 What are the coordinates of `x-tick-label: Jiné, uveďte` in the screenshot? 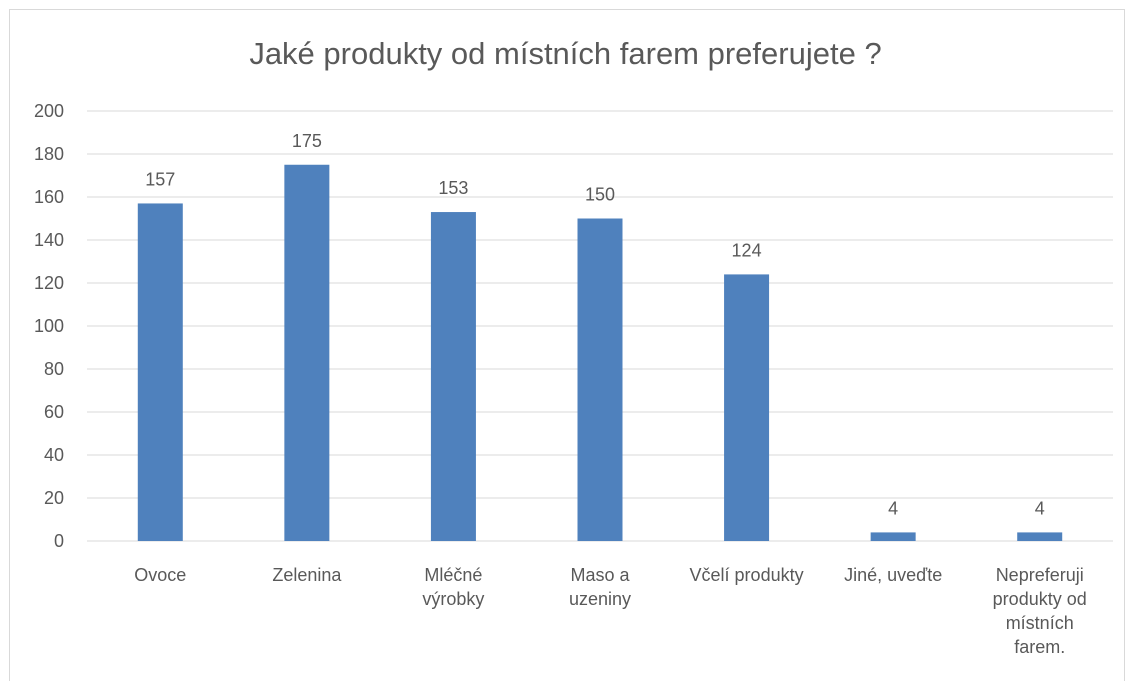 It's located at (893, 575).